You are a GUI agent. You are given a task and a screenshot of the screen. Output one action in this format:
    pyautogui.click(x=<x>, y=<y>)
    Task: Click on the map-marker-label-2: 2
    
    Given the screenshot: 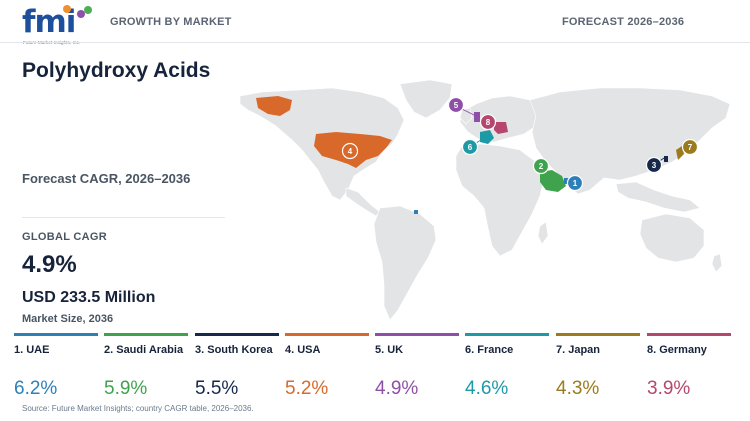 What is the action you would take?
    pyautogui.click(x=541, y=166)
    